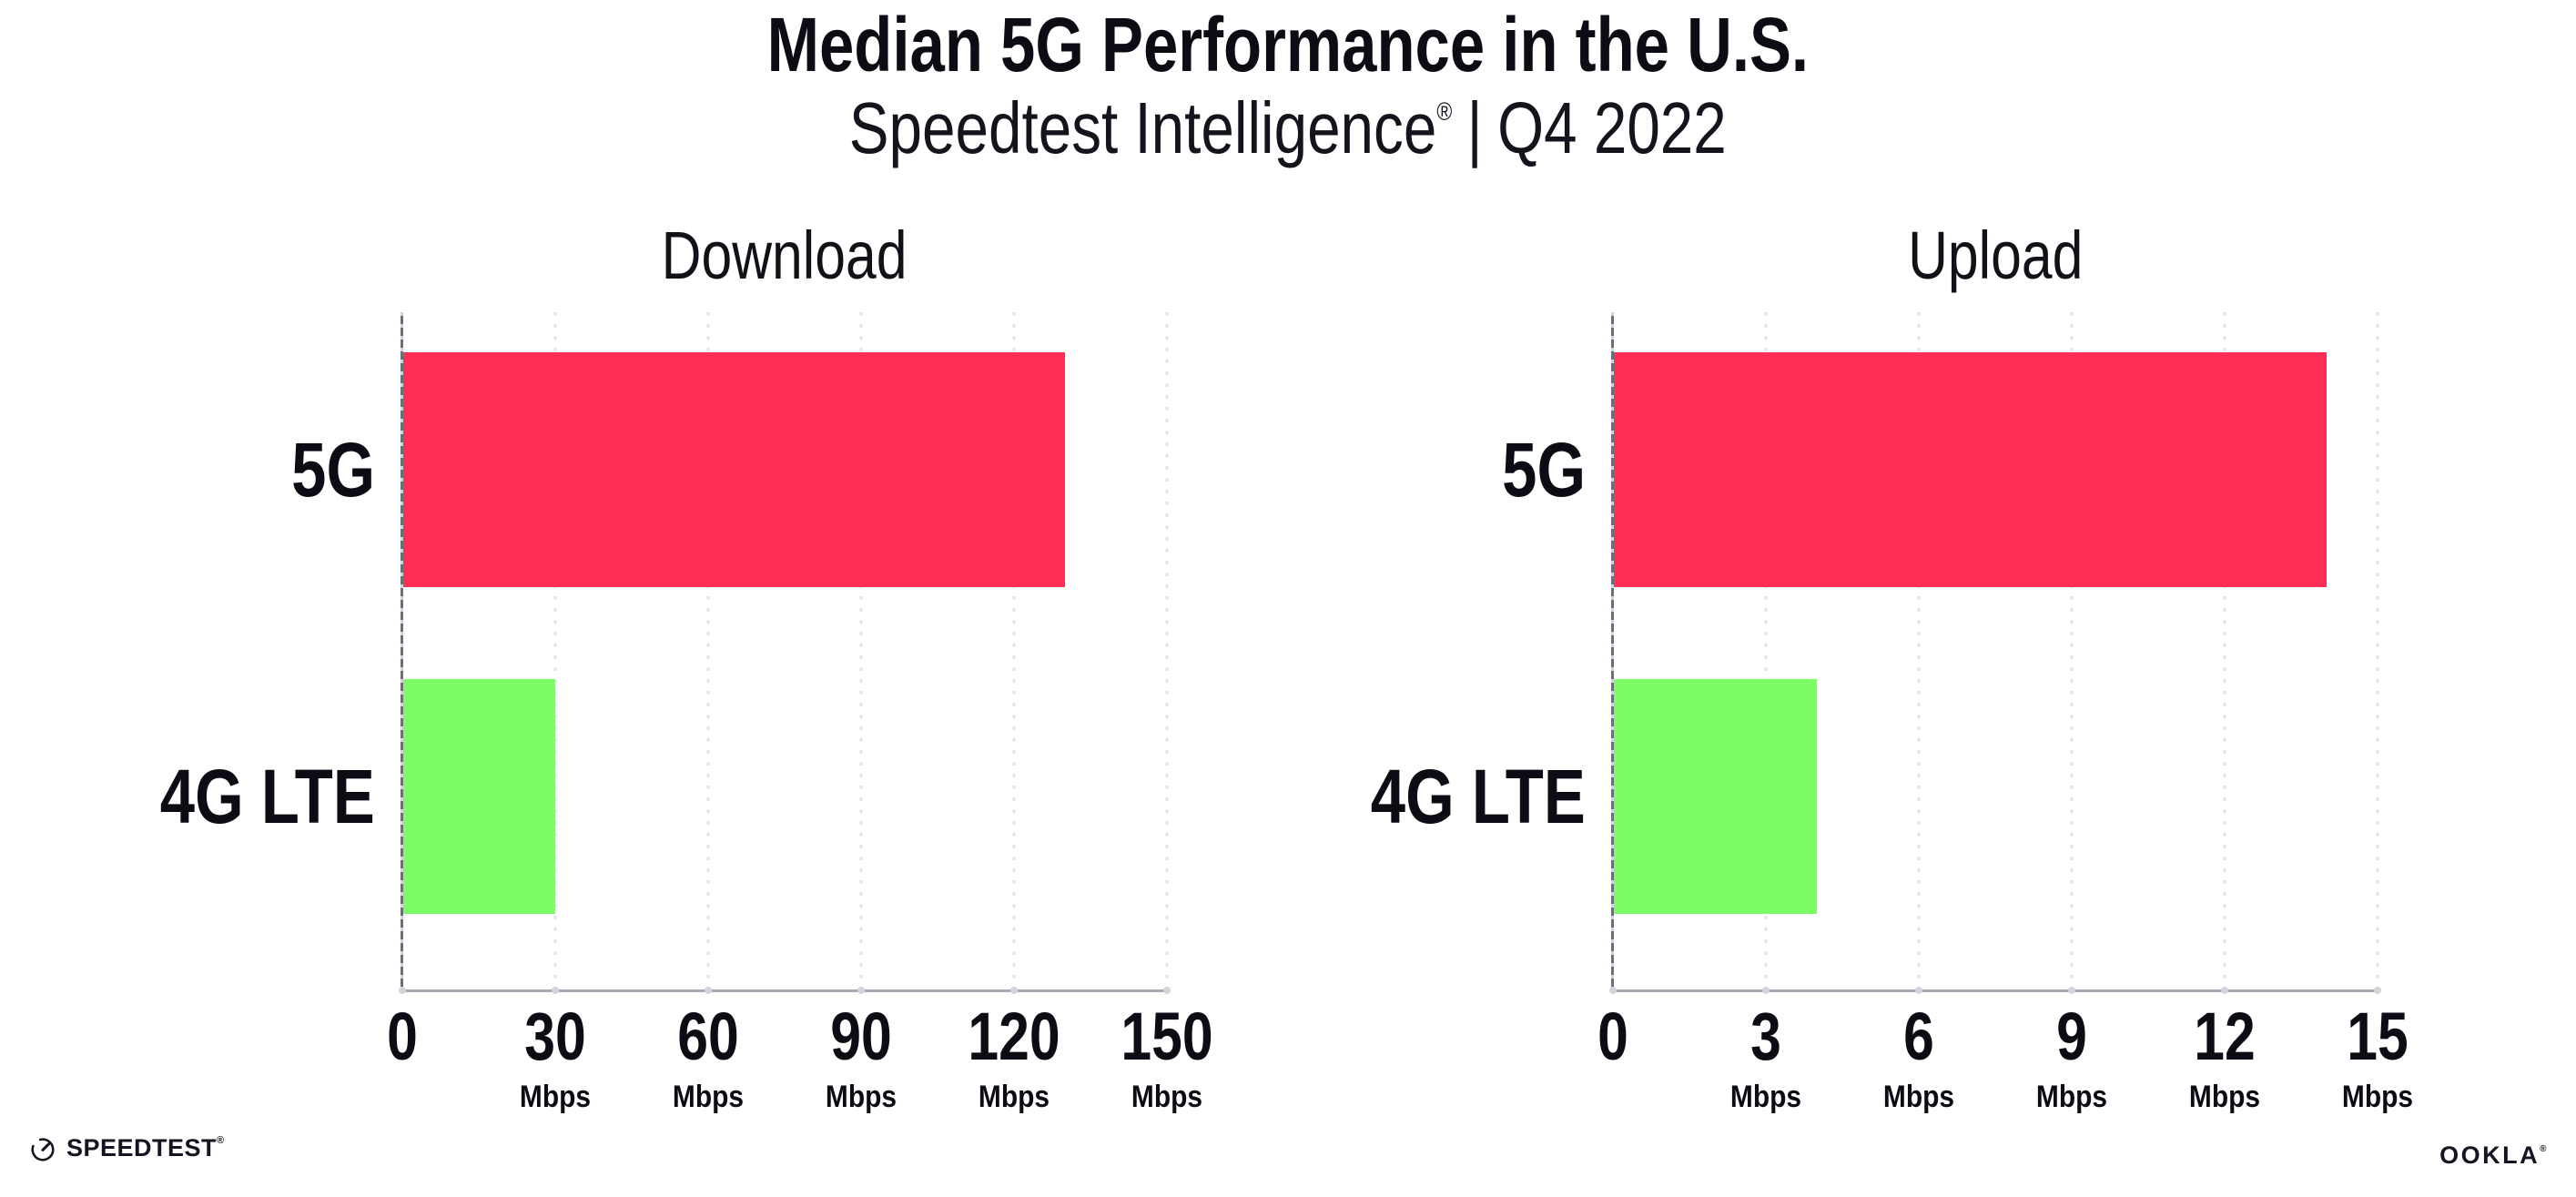 The height and width of the screenshot is (1197, 2576). What do you see at coordinates (479, 796) in the screenshot?
I see `bar-4g-lte-download` at bounding box center [479, 796].